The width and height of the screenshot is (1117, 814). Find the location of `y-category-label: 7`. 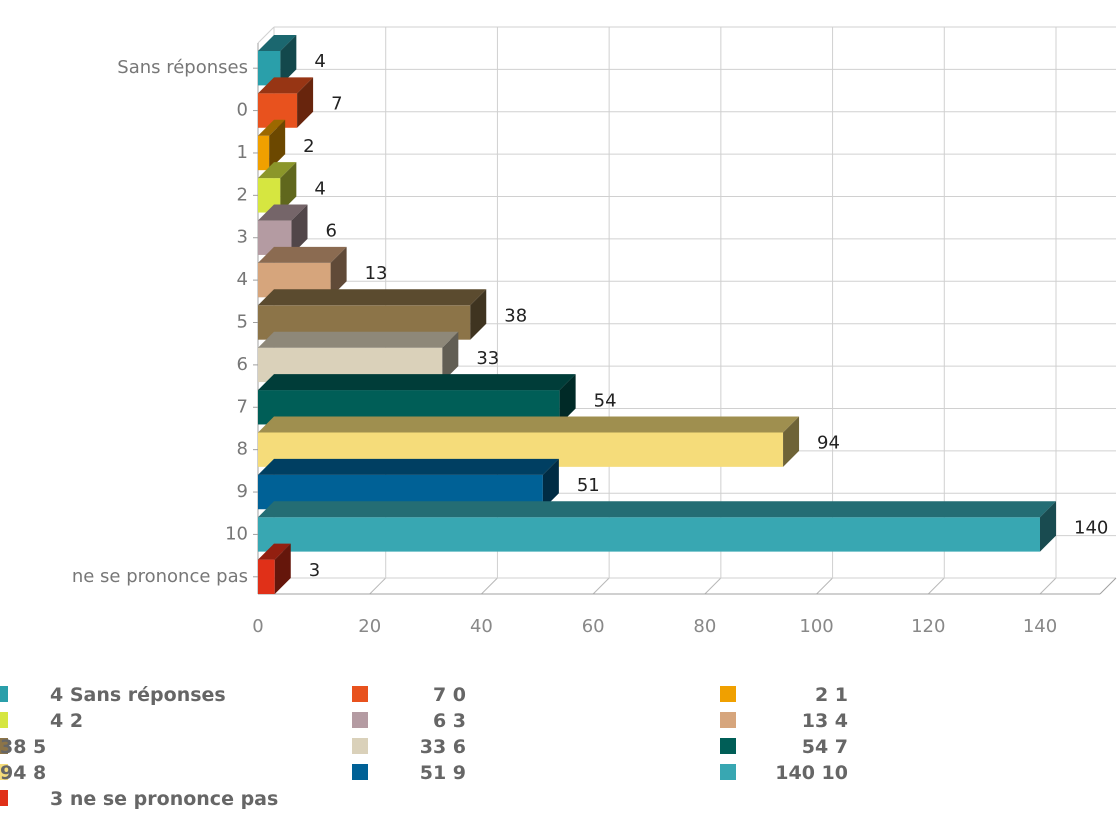

y-category-label: 7 is located at coordinates (242, 406).